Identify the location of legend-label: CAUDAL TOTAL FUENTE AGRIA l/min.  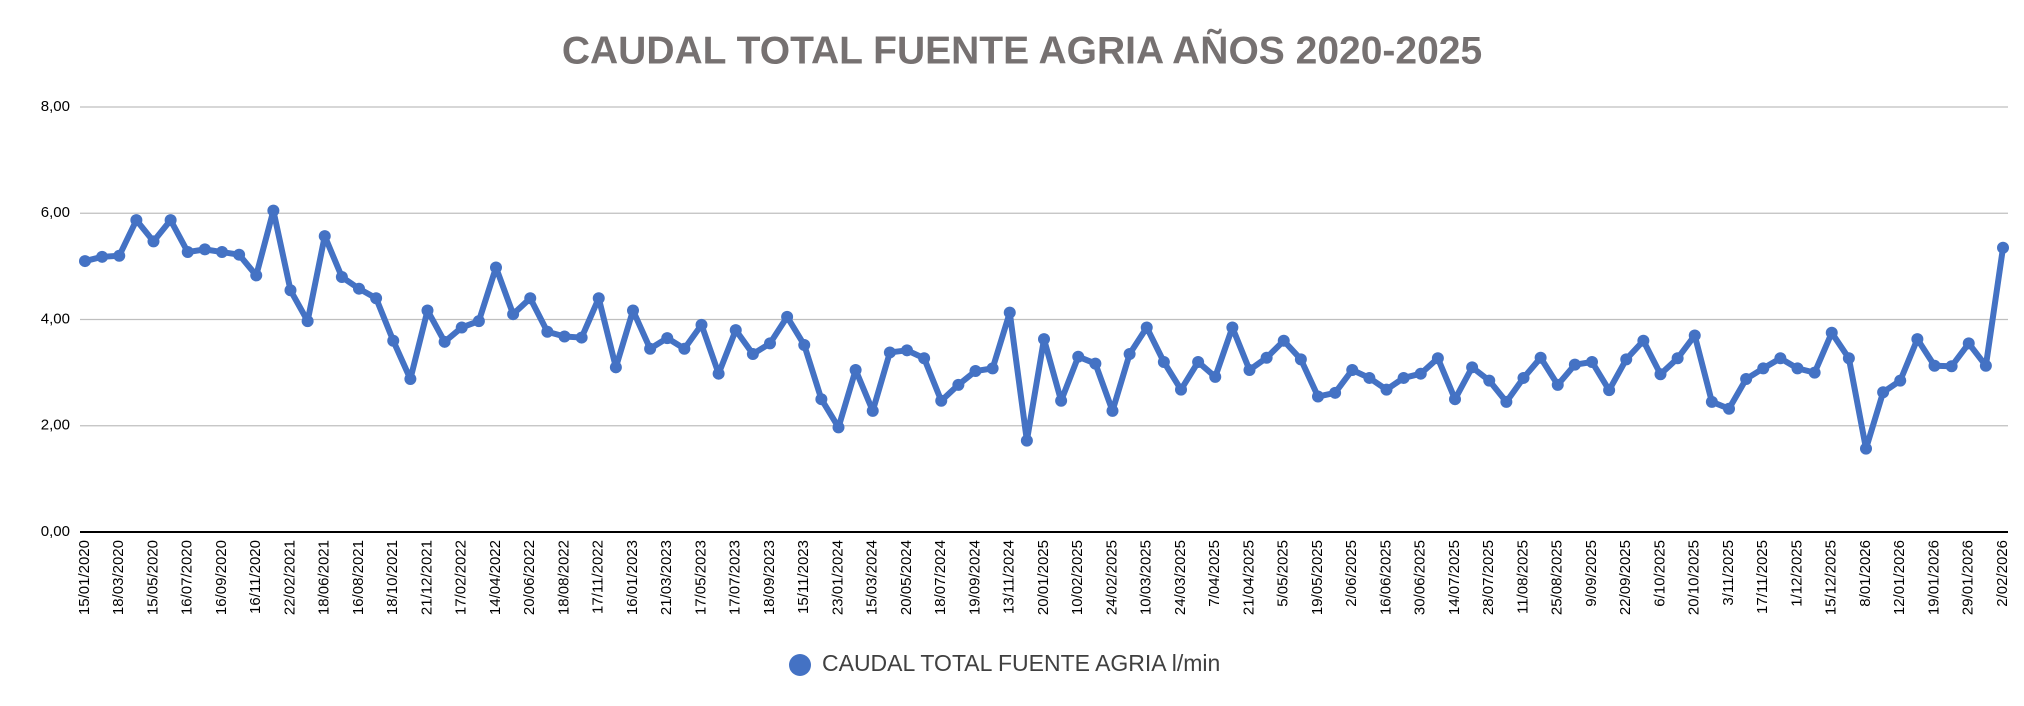
(1021, 663).